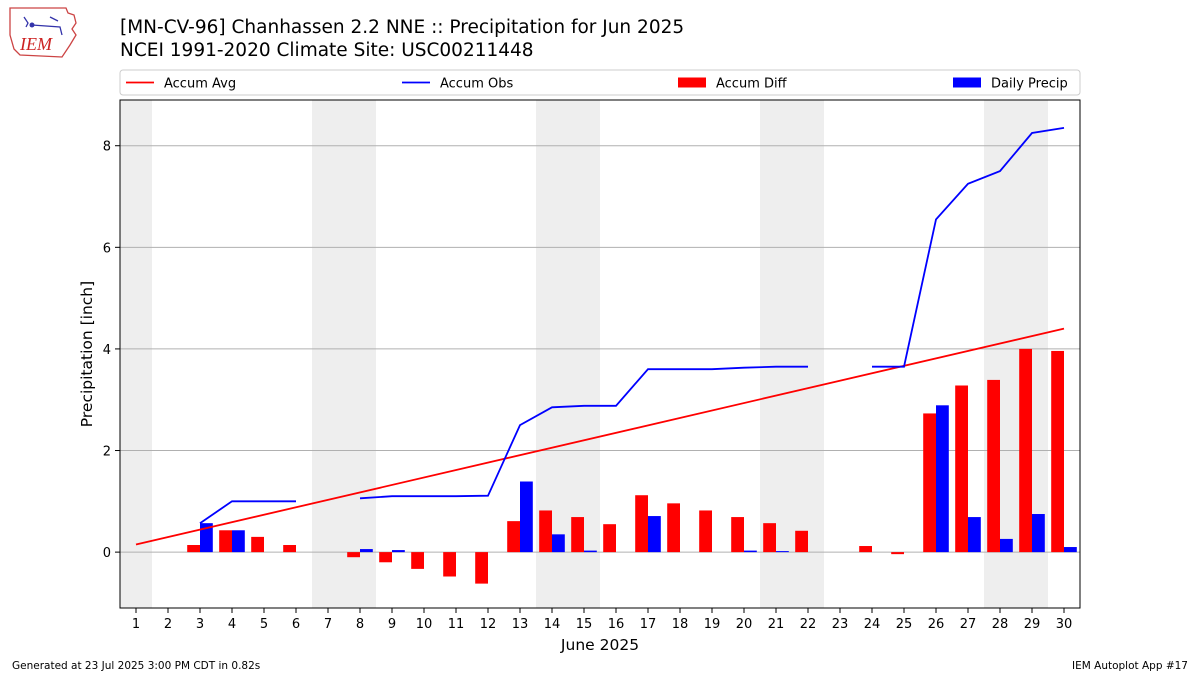  I want to click on y-axis-label: Precipitation [inch], so click(87, 354).